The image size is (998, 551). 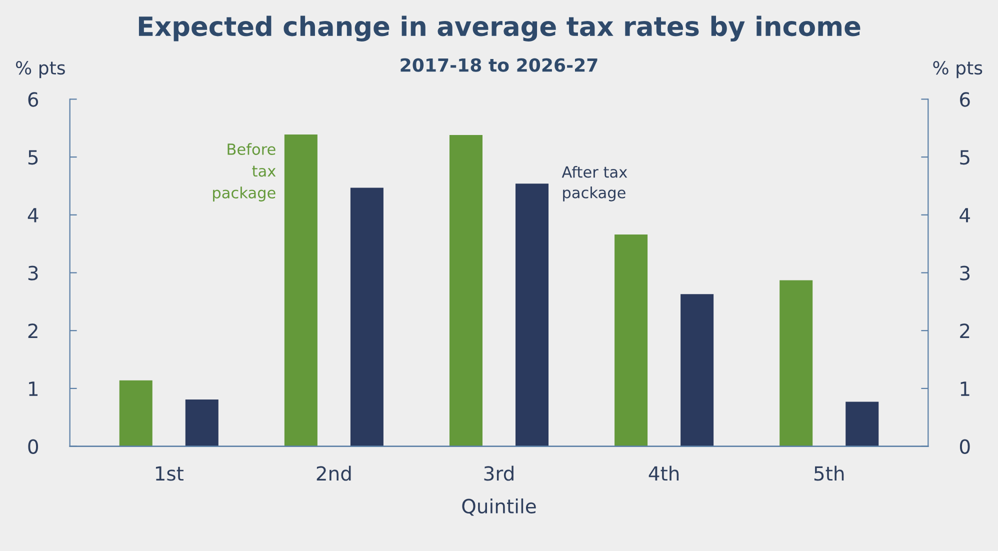 What do you see at coordinates (965, 99) in the screenshot?
I see `y2-tick-label: 6` at bounding box center [965, 99].